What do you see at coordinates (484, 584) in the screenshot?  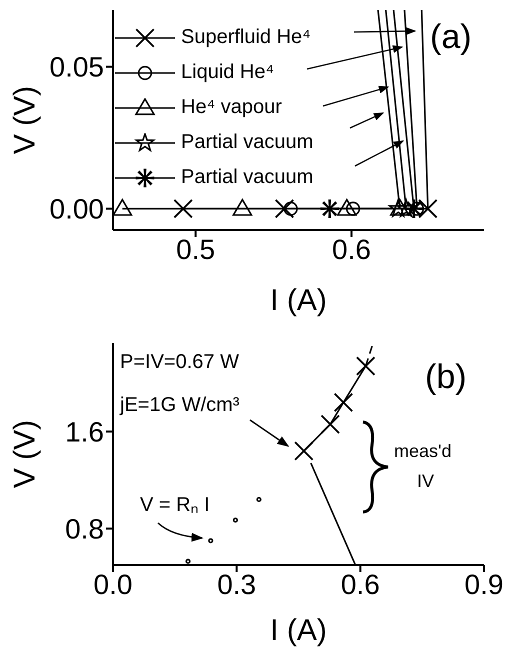 I see `x-tick-label: 0.9` at bounding box center [484, 584].